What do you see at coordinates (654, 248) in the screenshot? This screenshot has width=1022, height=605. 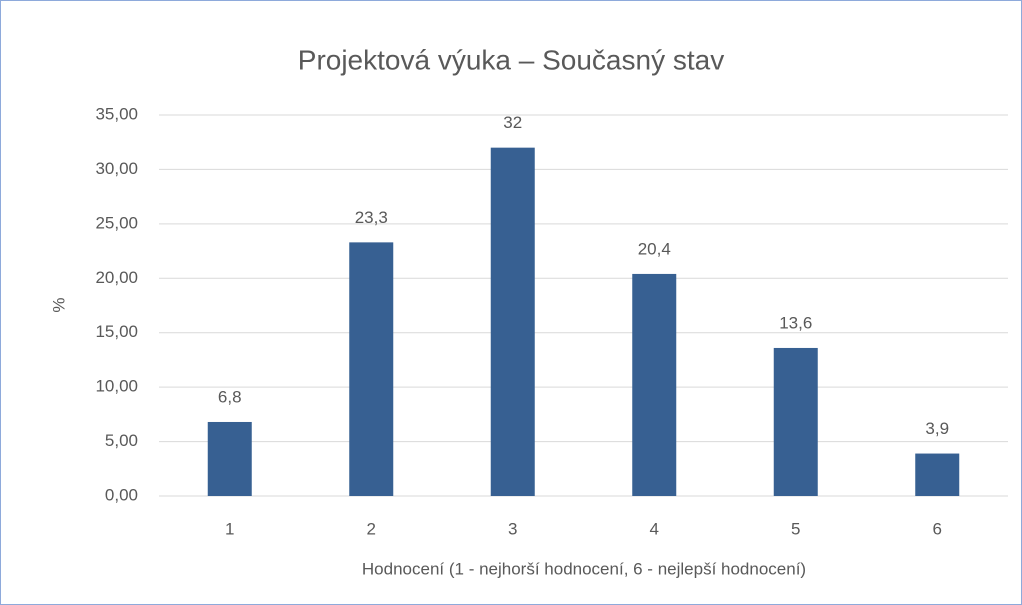 I see `data-label: 20,4` at bounding box center [654, 248].